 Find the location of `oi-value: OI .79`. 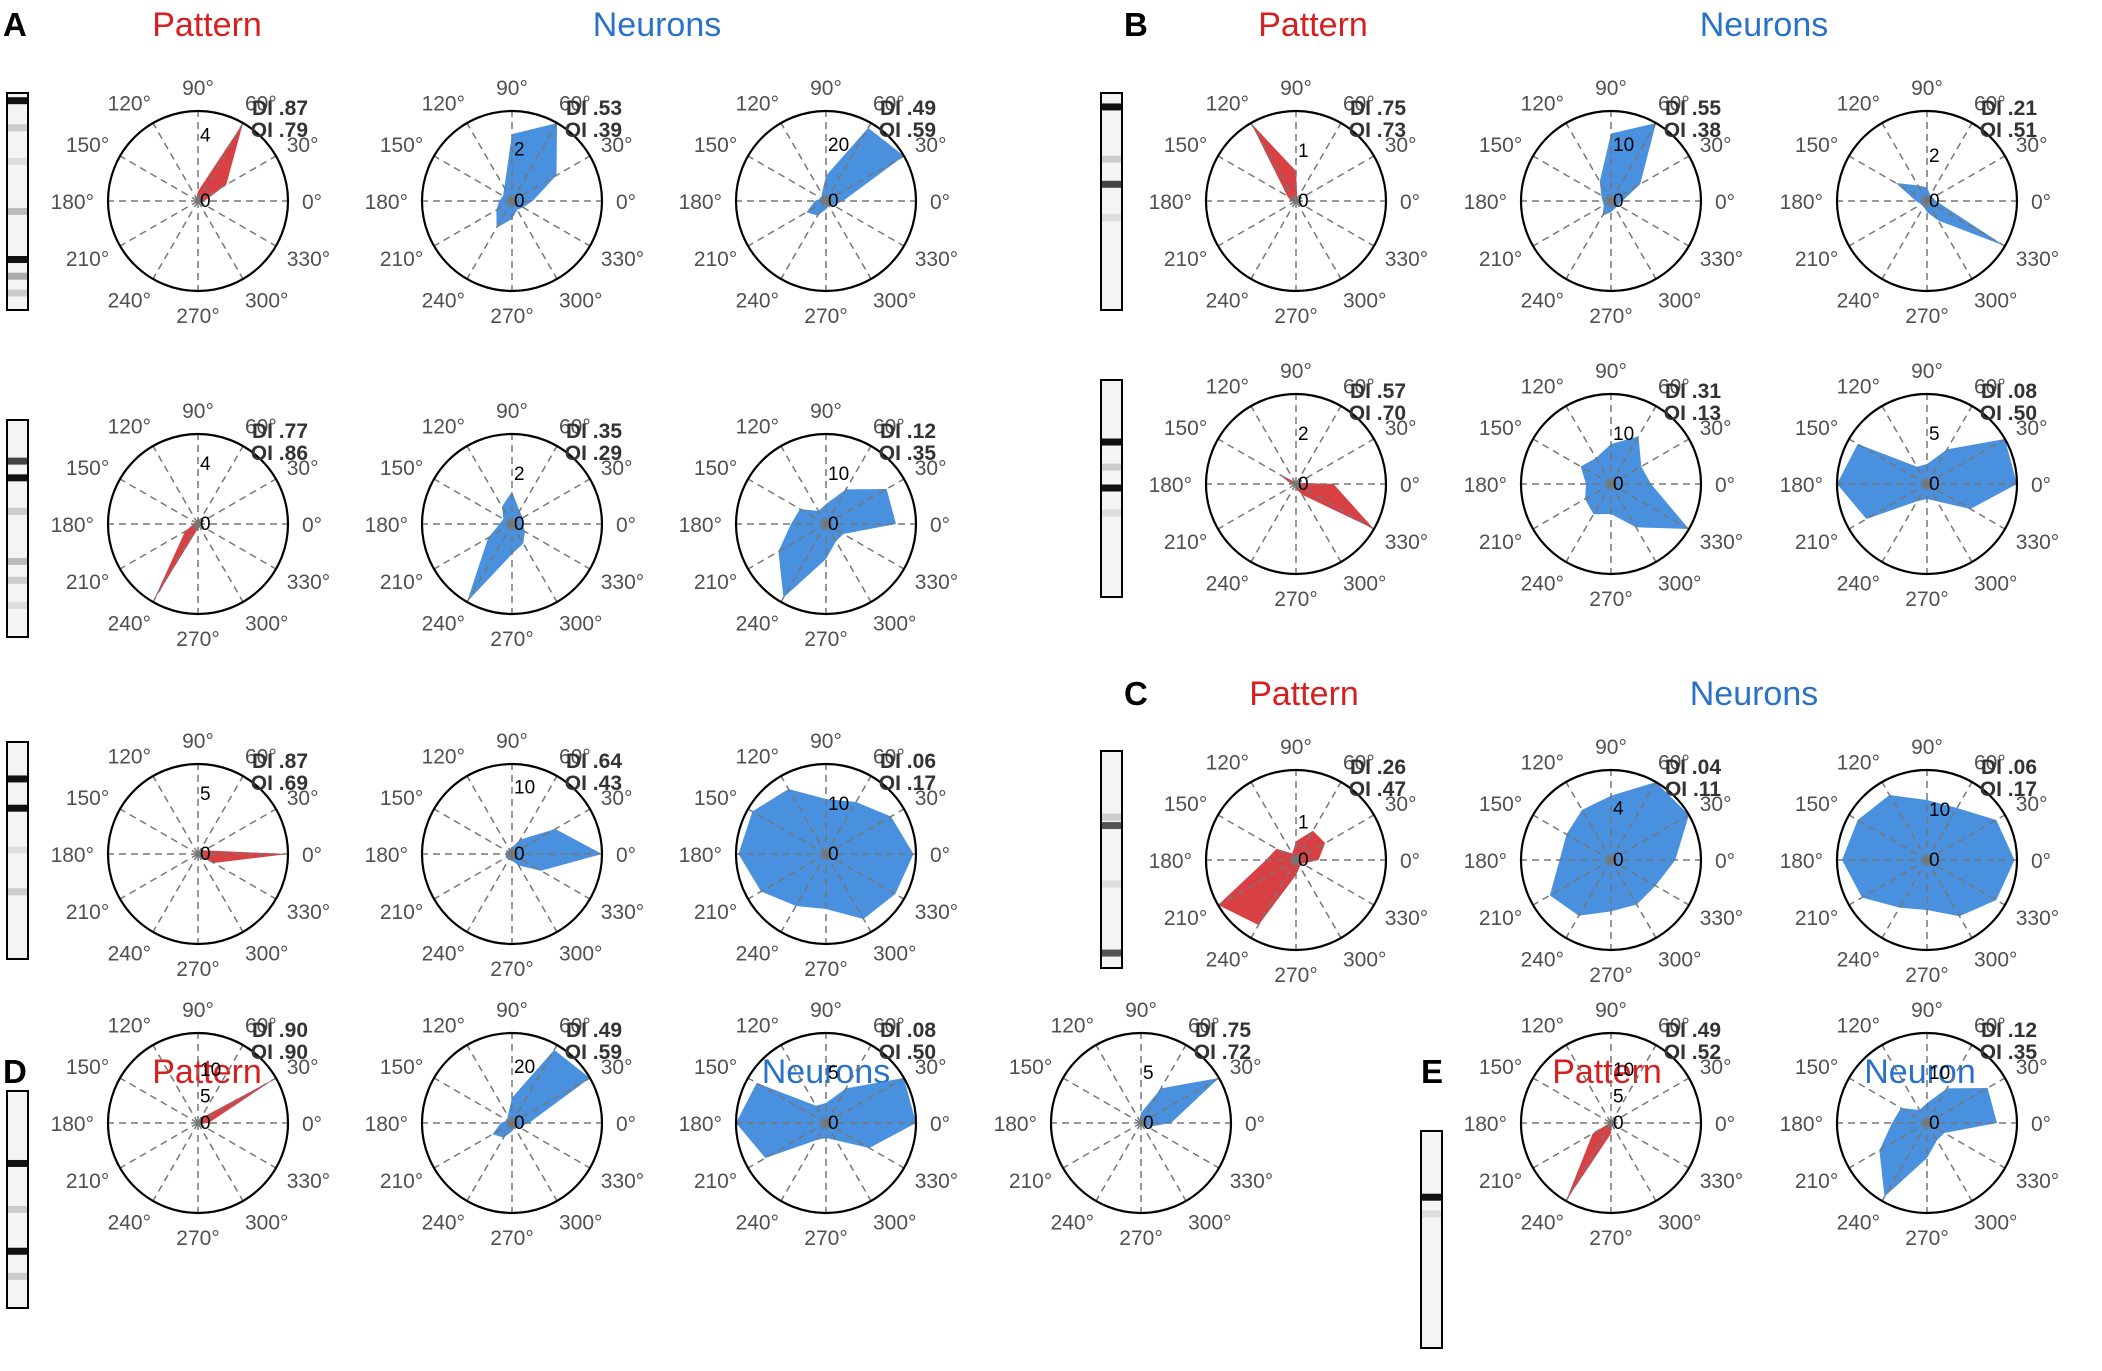

oi-value: OI .79 is located at coordinates (279, 130).